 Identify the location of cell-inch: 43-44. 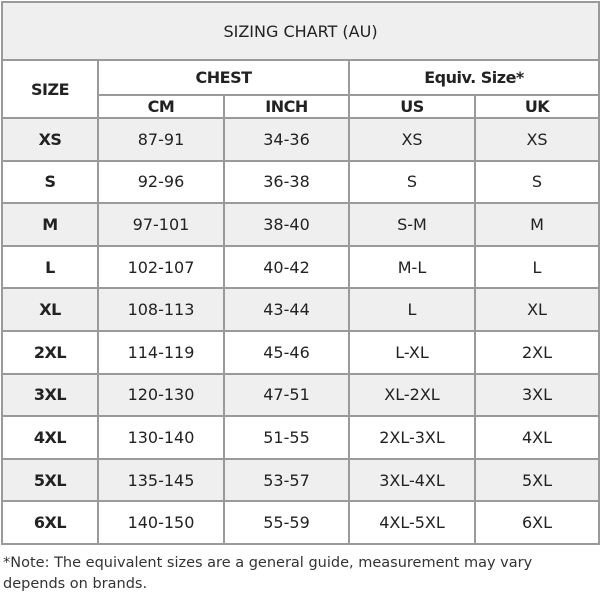
(286, 309).